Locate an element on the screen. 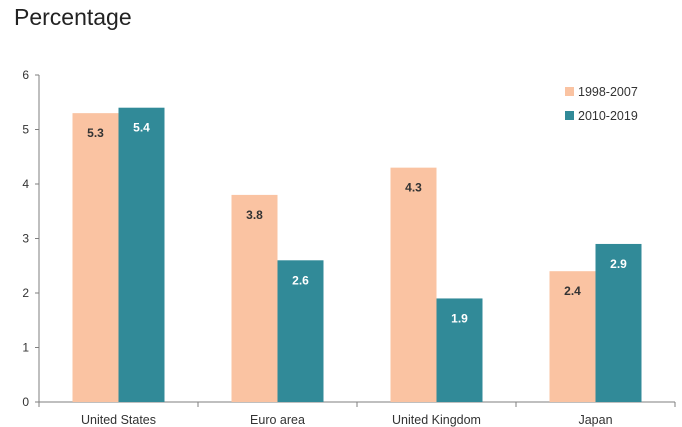  data-label-2-0: 5.4 is located at coordinates (141, 128).